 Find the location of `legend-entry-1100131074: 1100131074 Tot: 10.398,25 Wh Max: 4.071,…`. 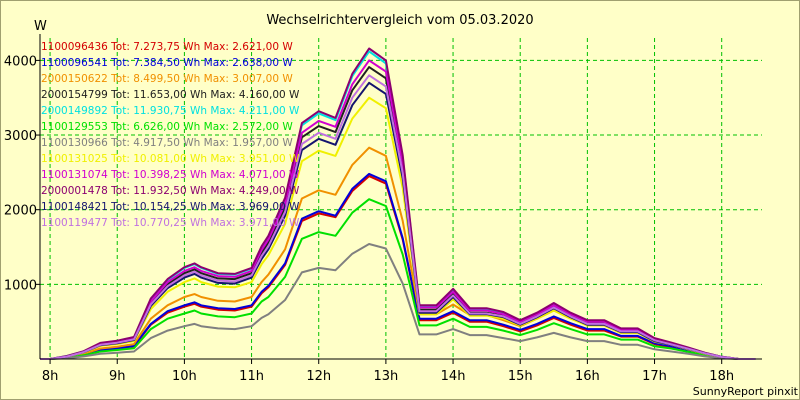

legend-entry-1100131074: 1100131074 Tot: 10.398,25 Wh Max: 4.071,… is located at coordinates (170, 175).